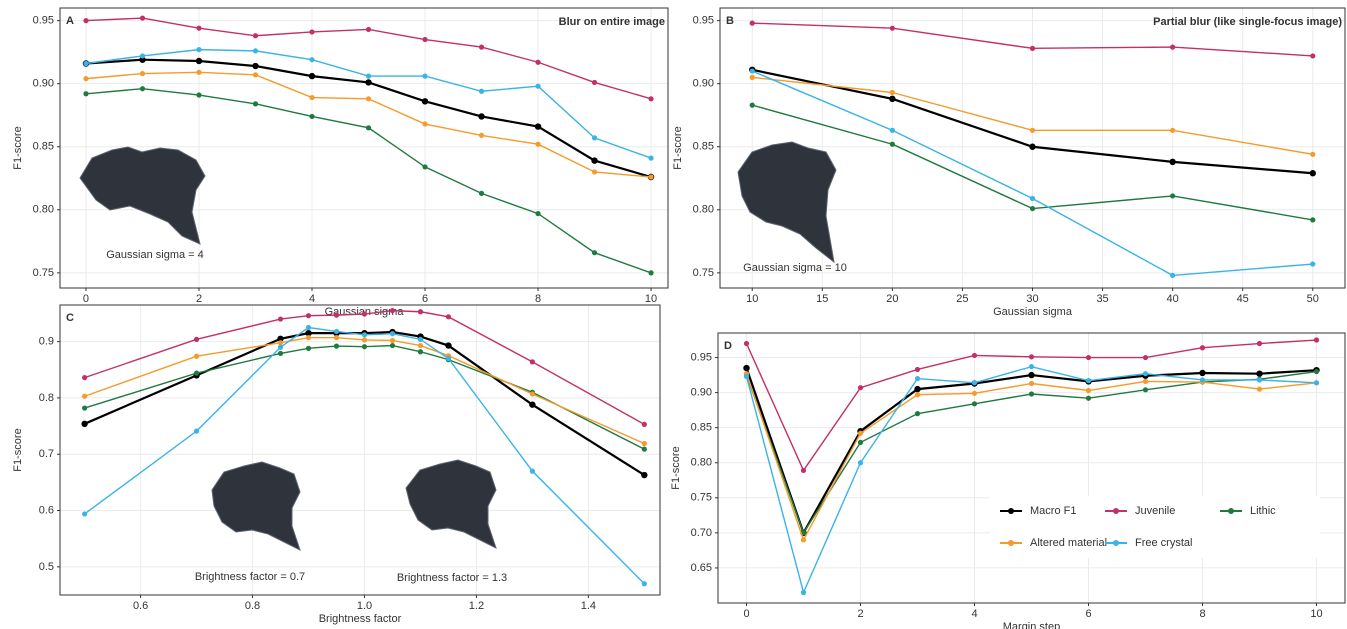  Describe the element at coordinates (1053, 511) in the screenshot. I see `legend-label: Macro F1` at that location.